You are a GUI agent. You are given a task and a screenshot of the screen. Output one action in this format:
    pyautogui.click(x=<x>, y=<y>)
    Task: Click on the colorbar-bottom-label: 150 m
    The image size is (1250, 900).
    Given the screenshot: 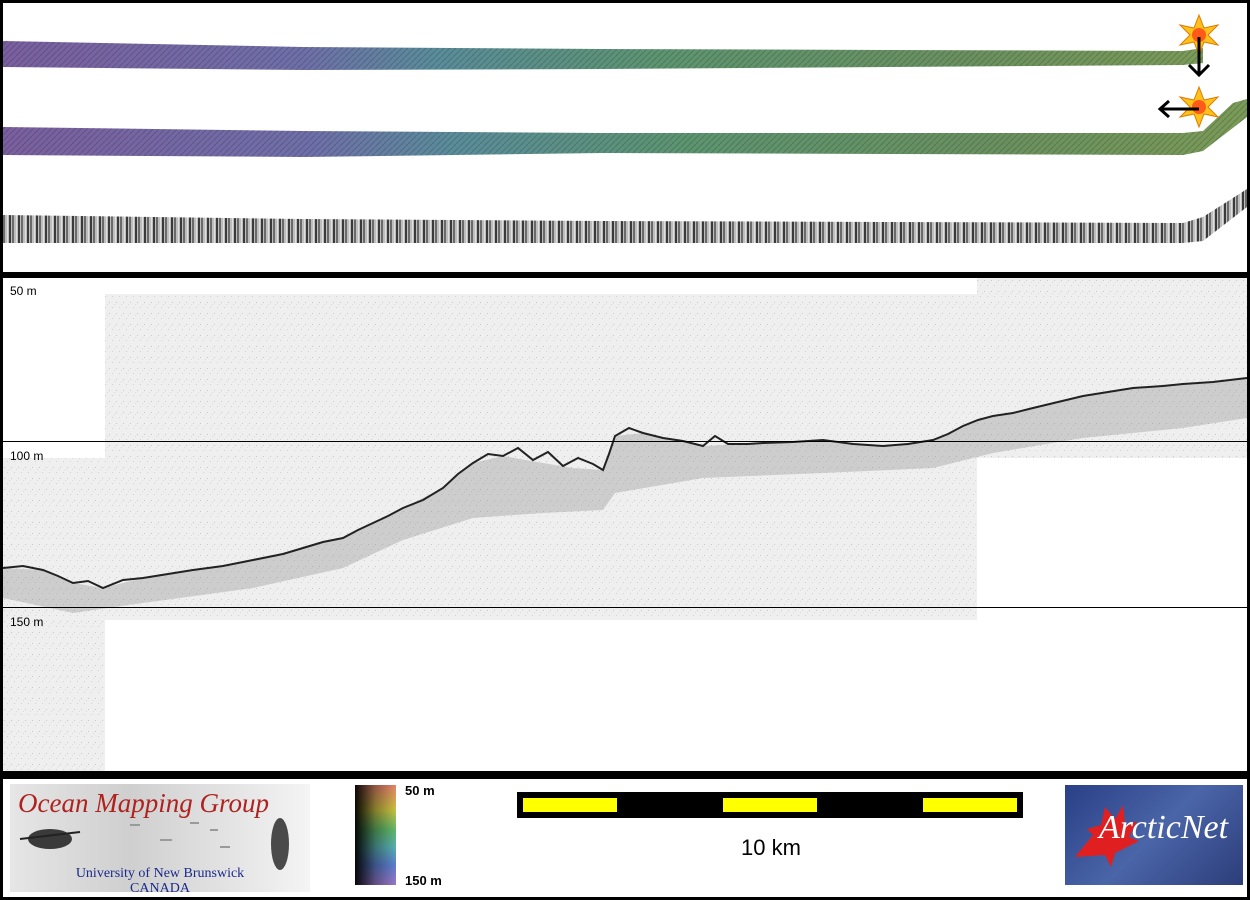 What is the action you would take?
    pyautogui.click(x=423, y=880)
    